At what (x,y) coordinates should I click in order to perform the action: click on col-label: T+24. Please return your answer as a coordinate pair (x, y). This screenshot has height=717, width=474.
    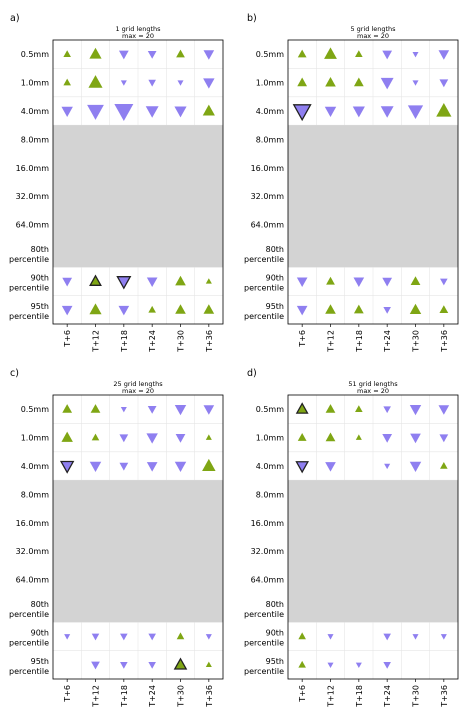
    Looking at the image, I should click on (152, 341).